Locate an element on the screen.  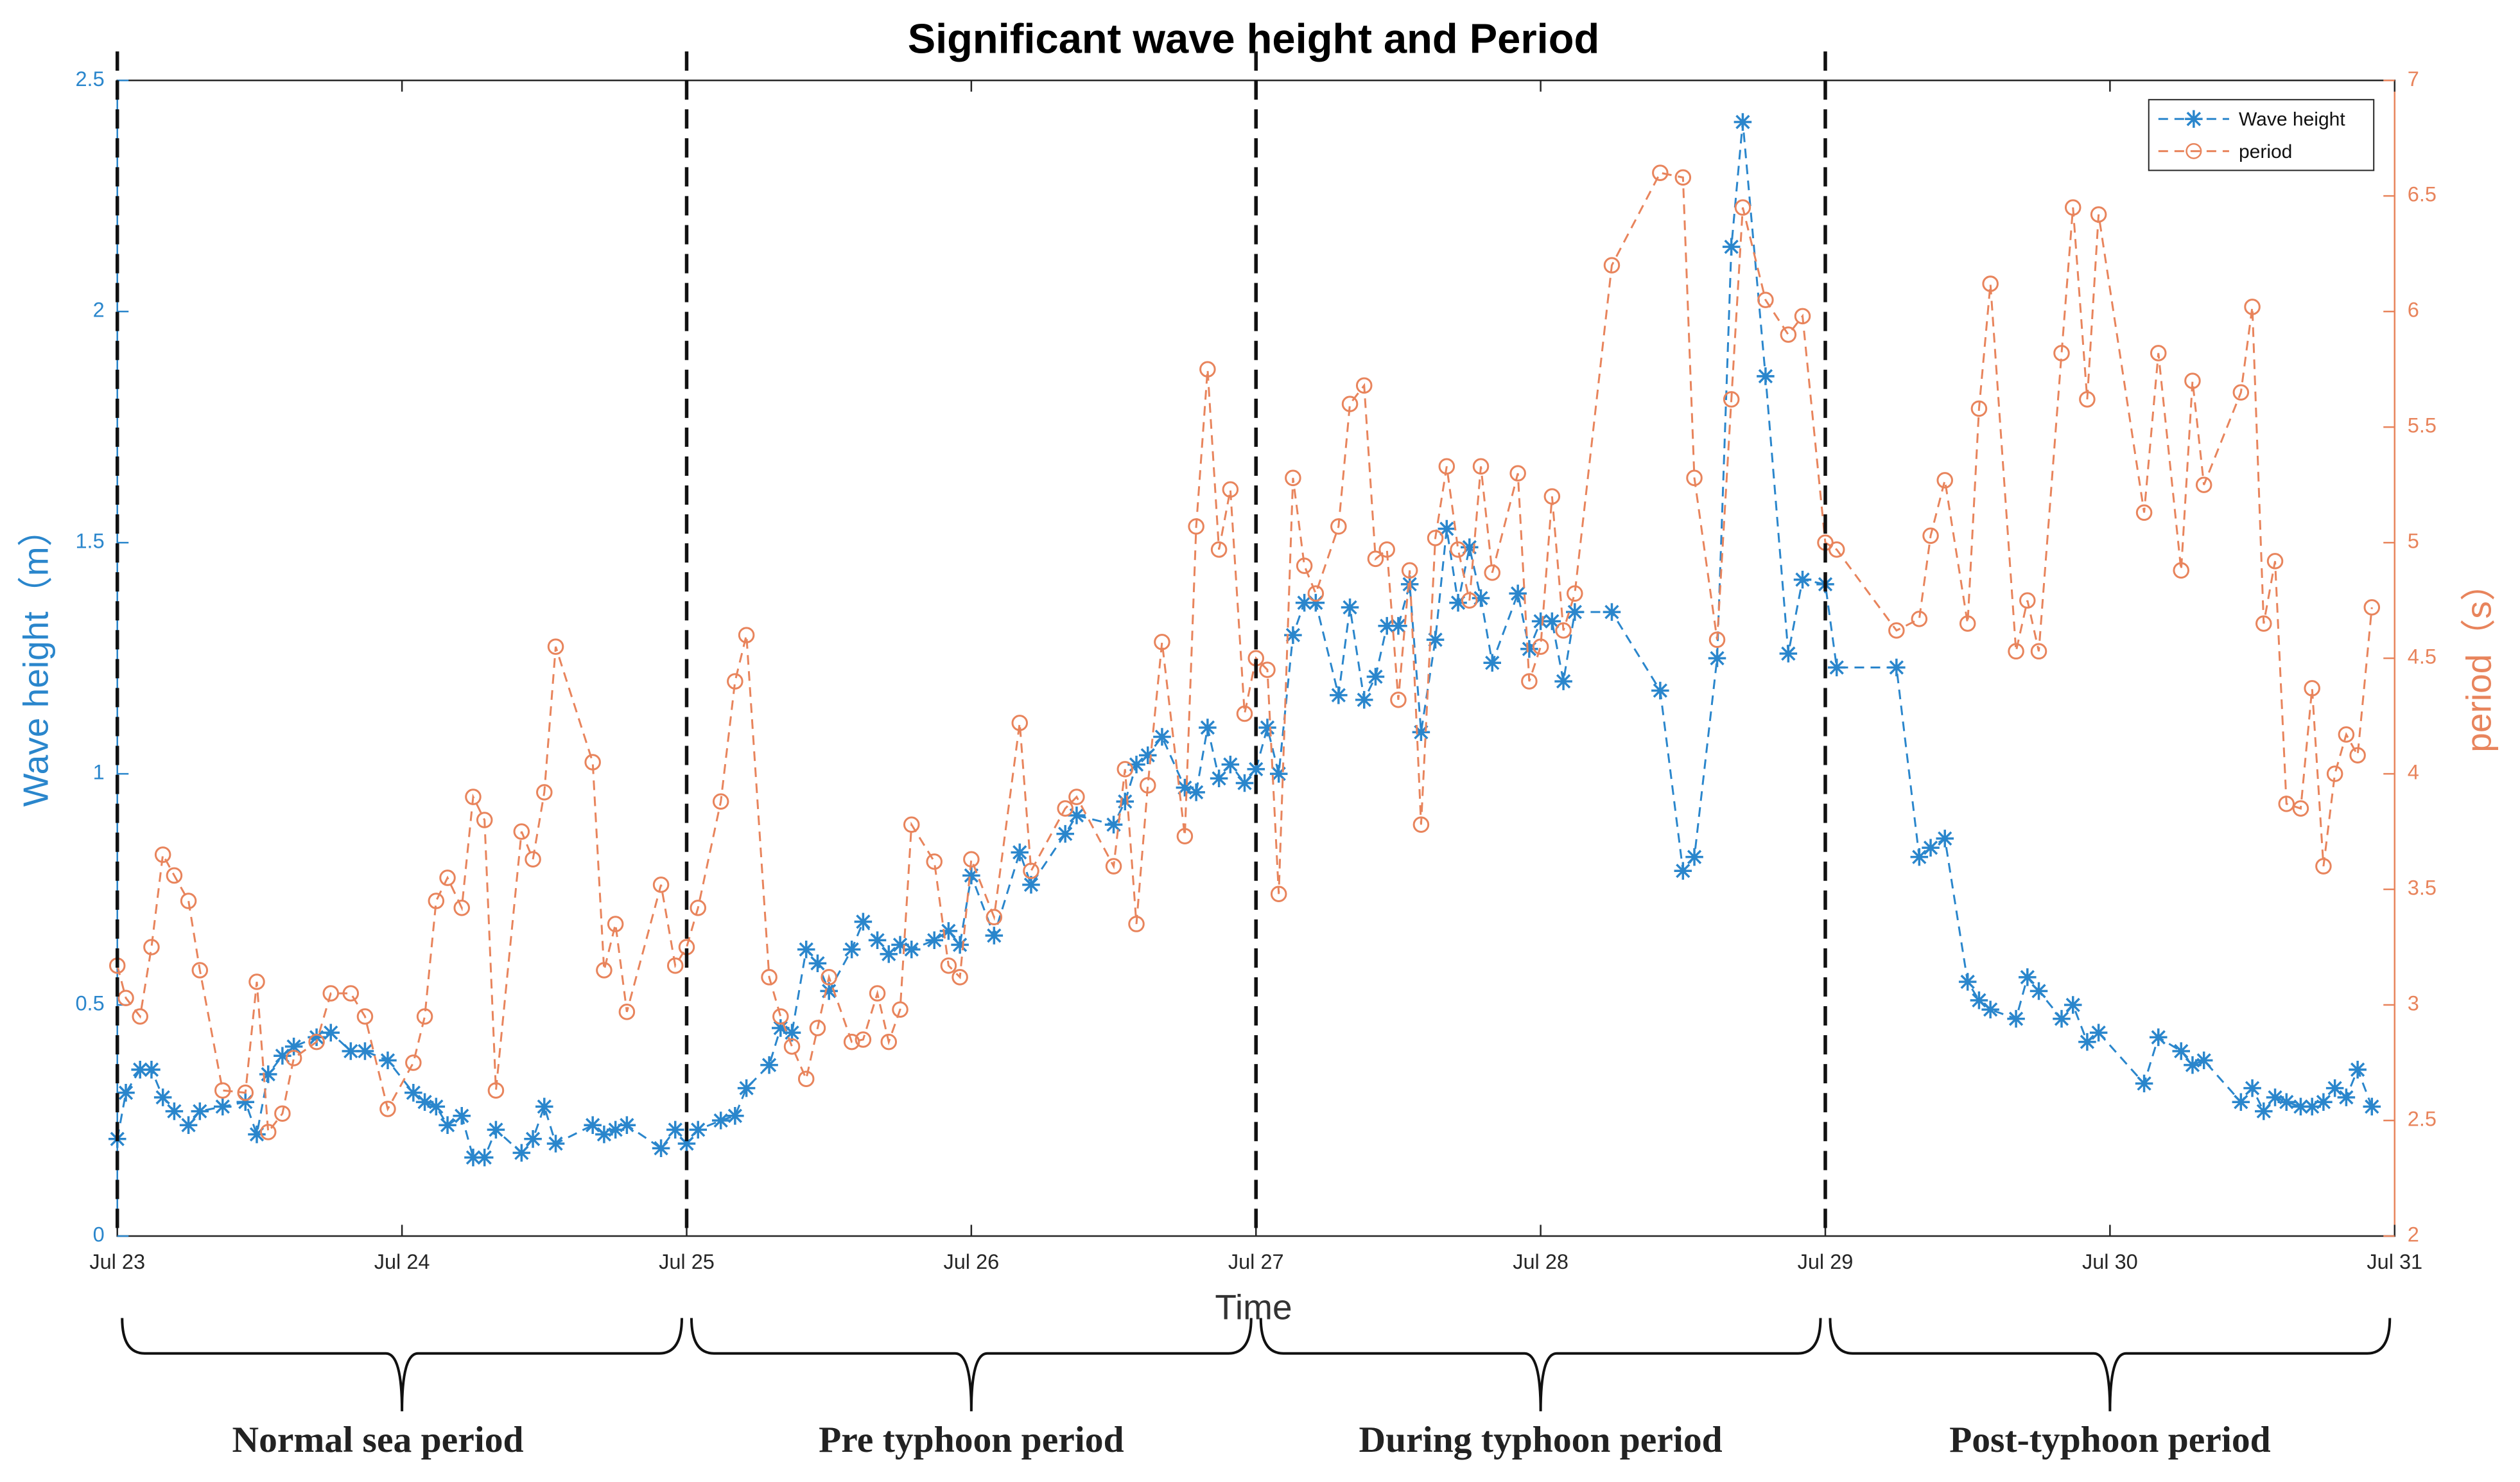
y2-tick-label: 2 is located at coordinates (2413, 1235).